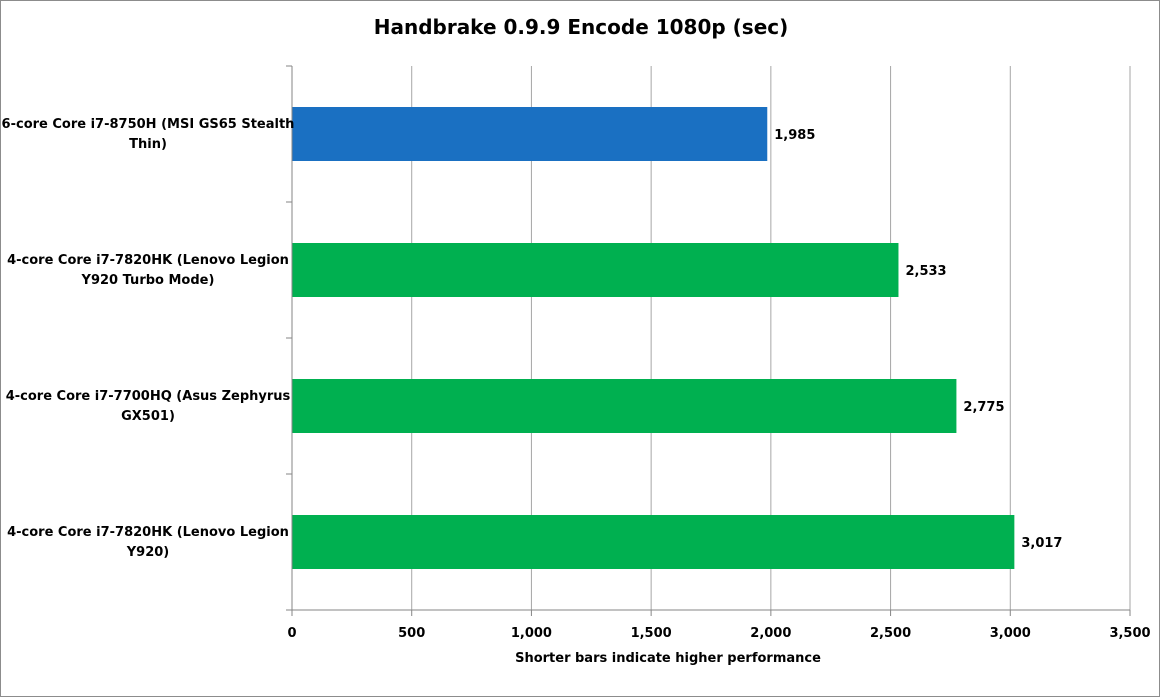 The image size is (1160, 697). What do you see at coordinates (794, 135) in the screenshot?
I see `data-label: 1,985` at bounding box center [794, 135].